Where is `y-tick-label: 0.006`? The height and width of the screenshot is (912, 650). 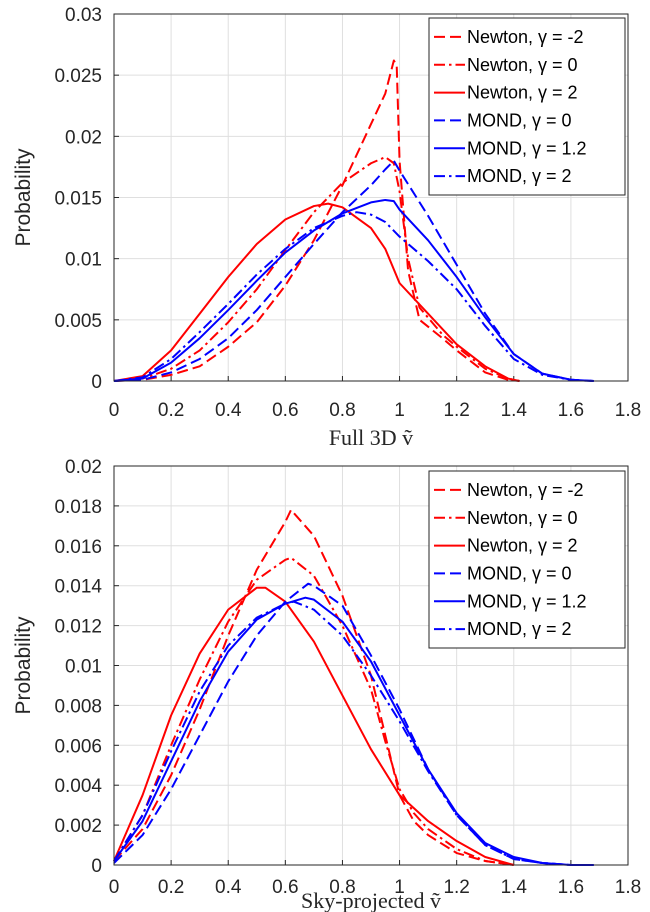 y-tick-label: 0.006 is located at coordinates (78, 746).